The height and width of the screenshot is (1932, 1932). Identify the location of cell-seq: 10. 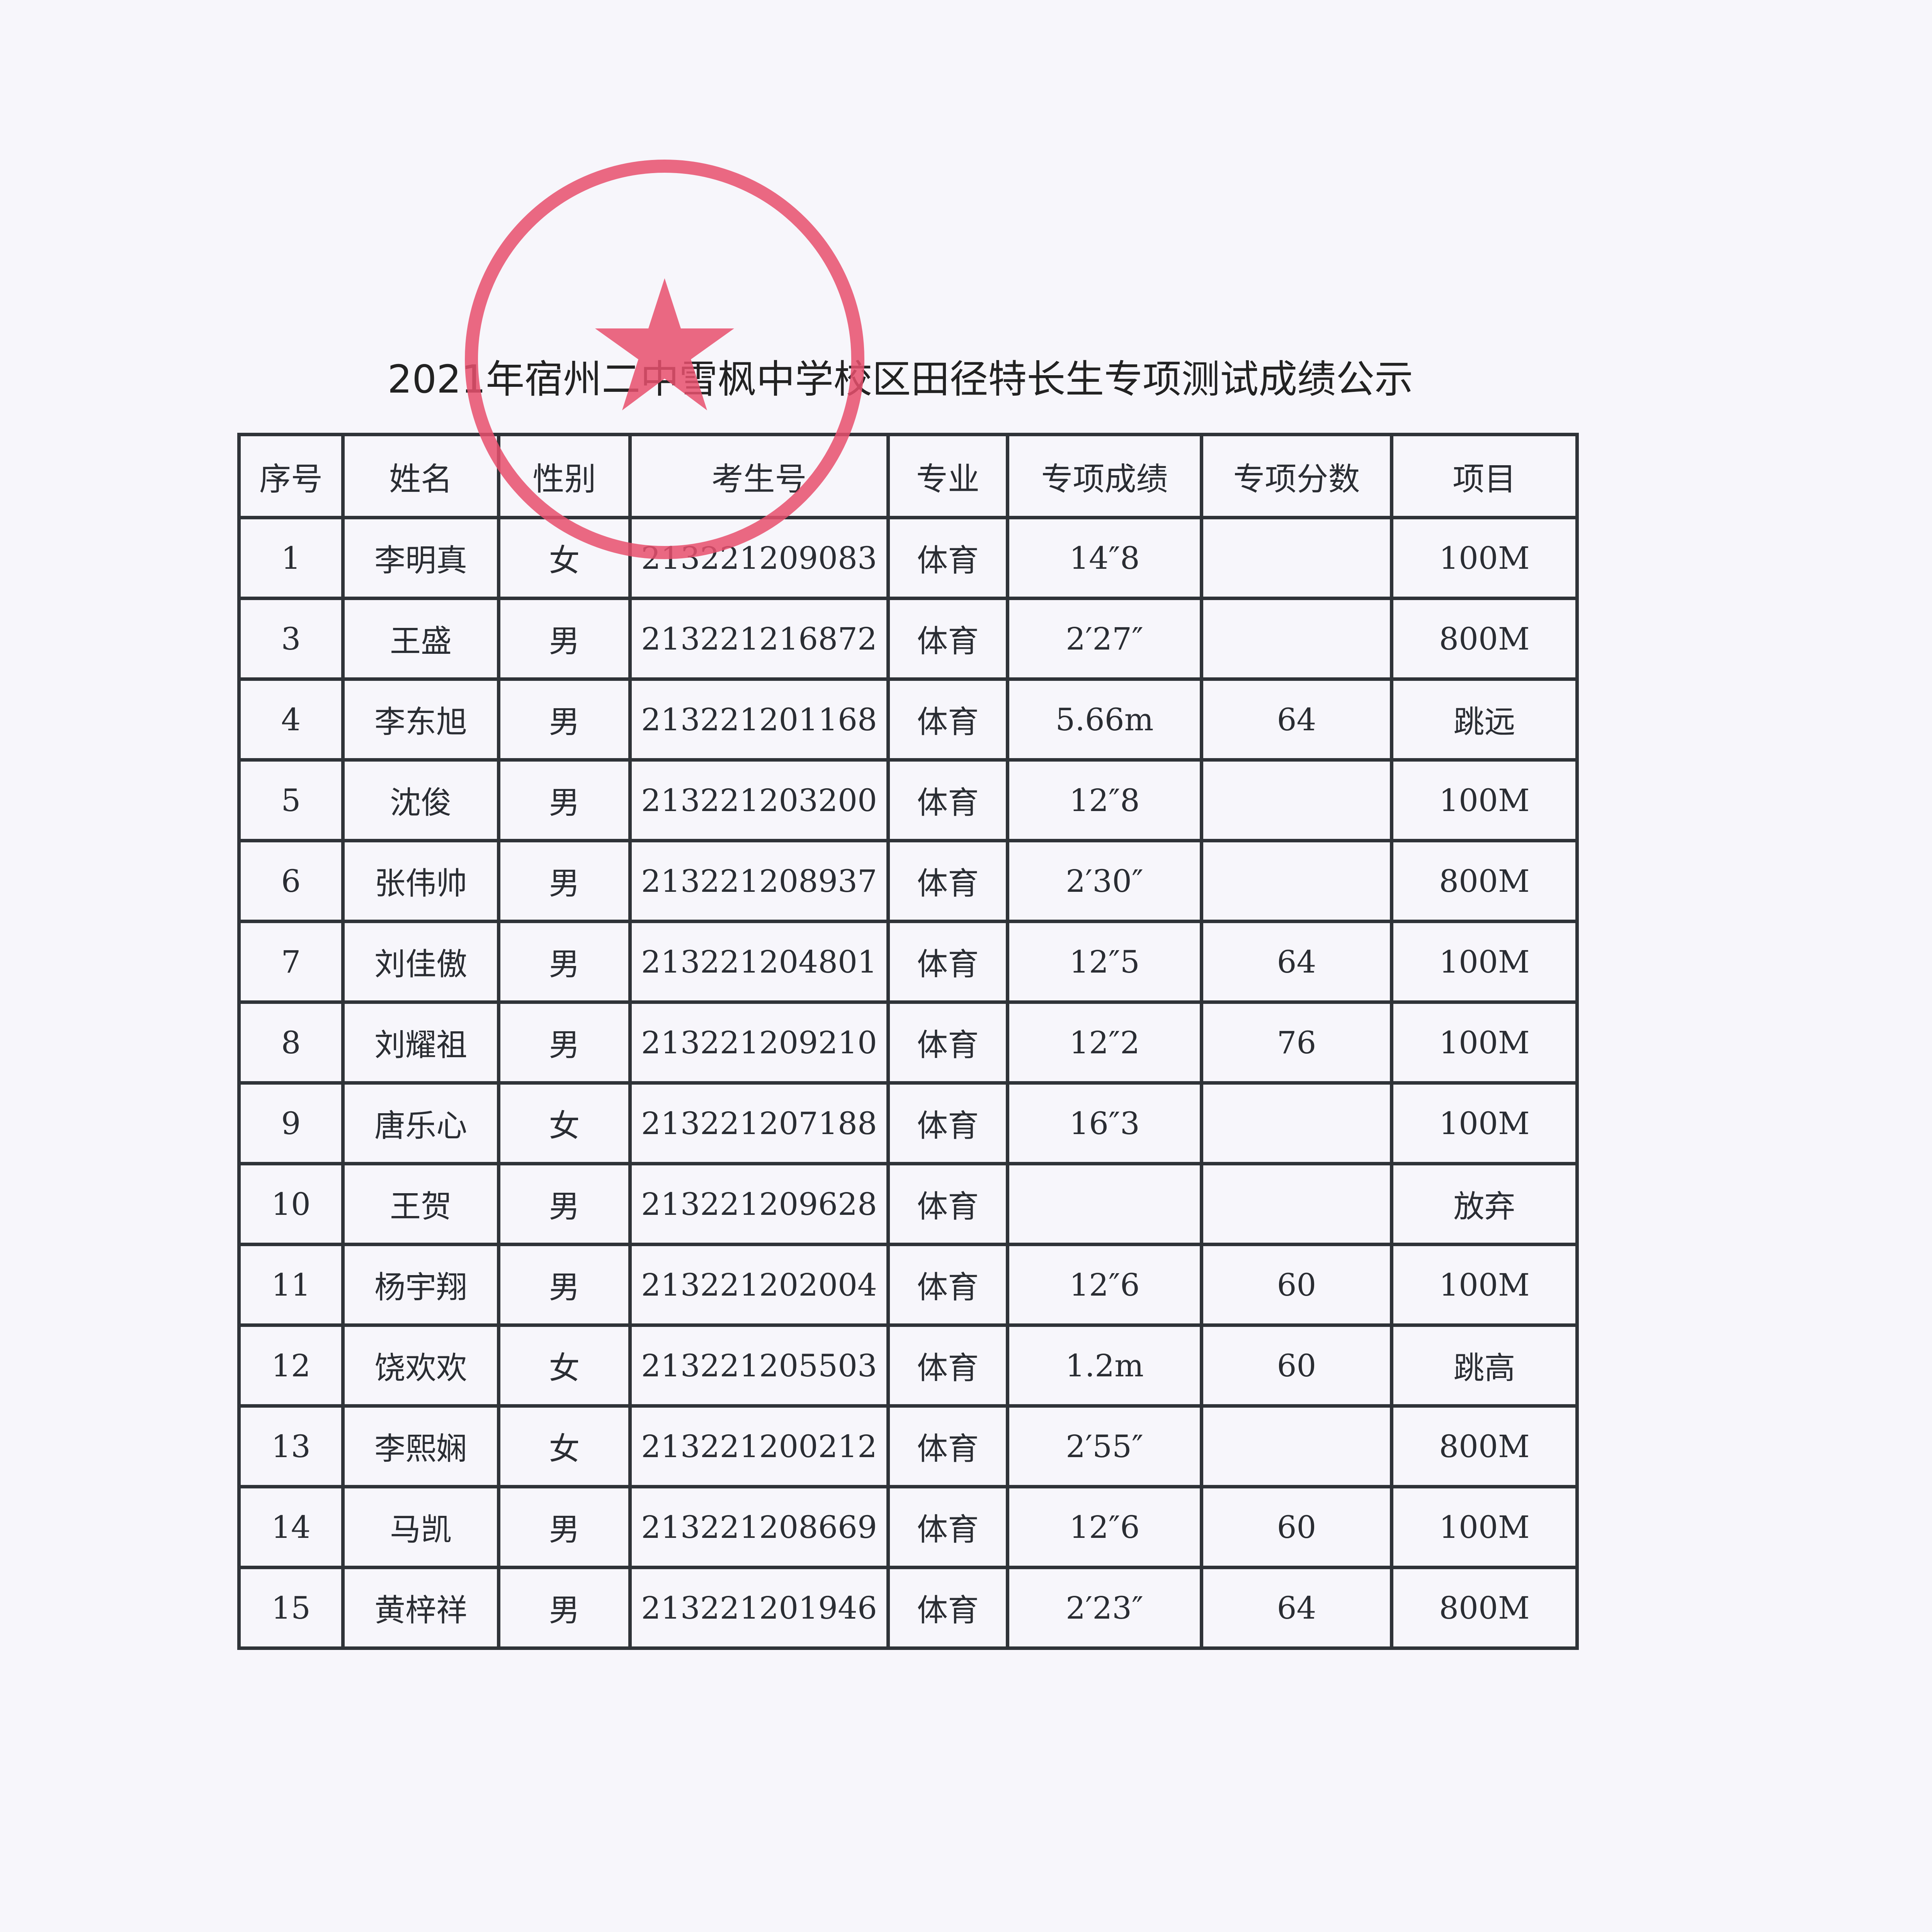
(291, 1204).